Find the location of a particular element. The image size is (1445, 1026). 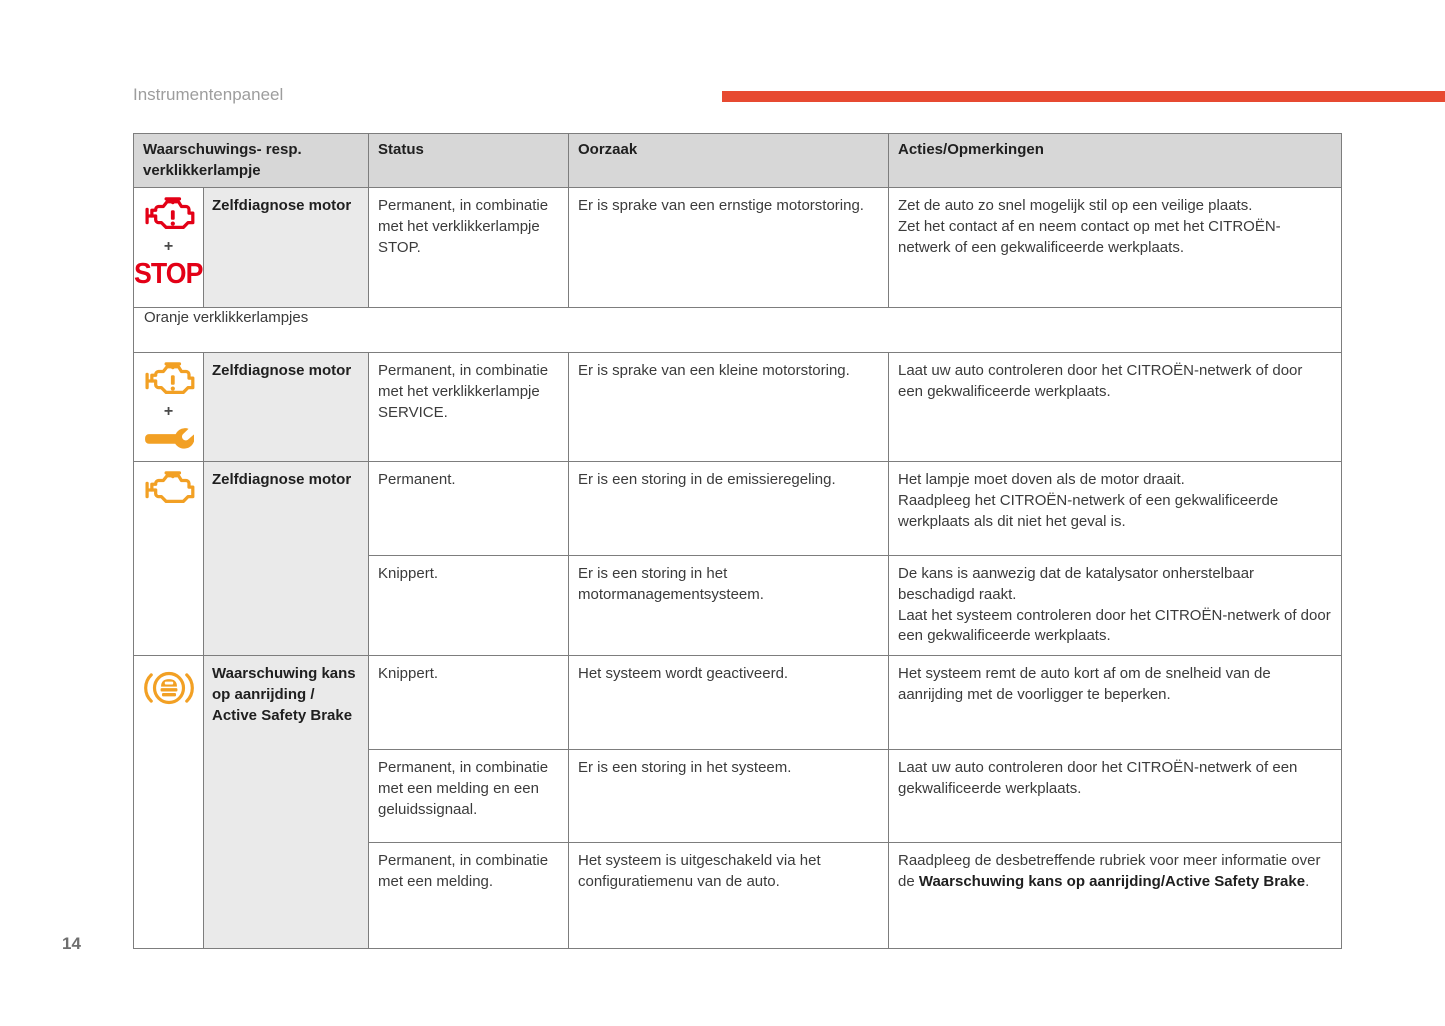

section-row: Oranje verklikkerlampjes is located at coordinates (737, 330).